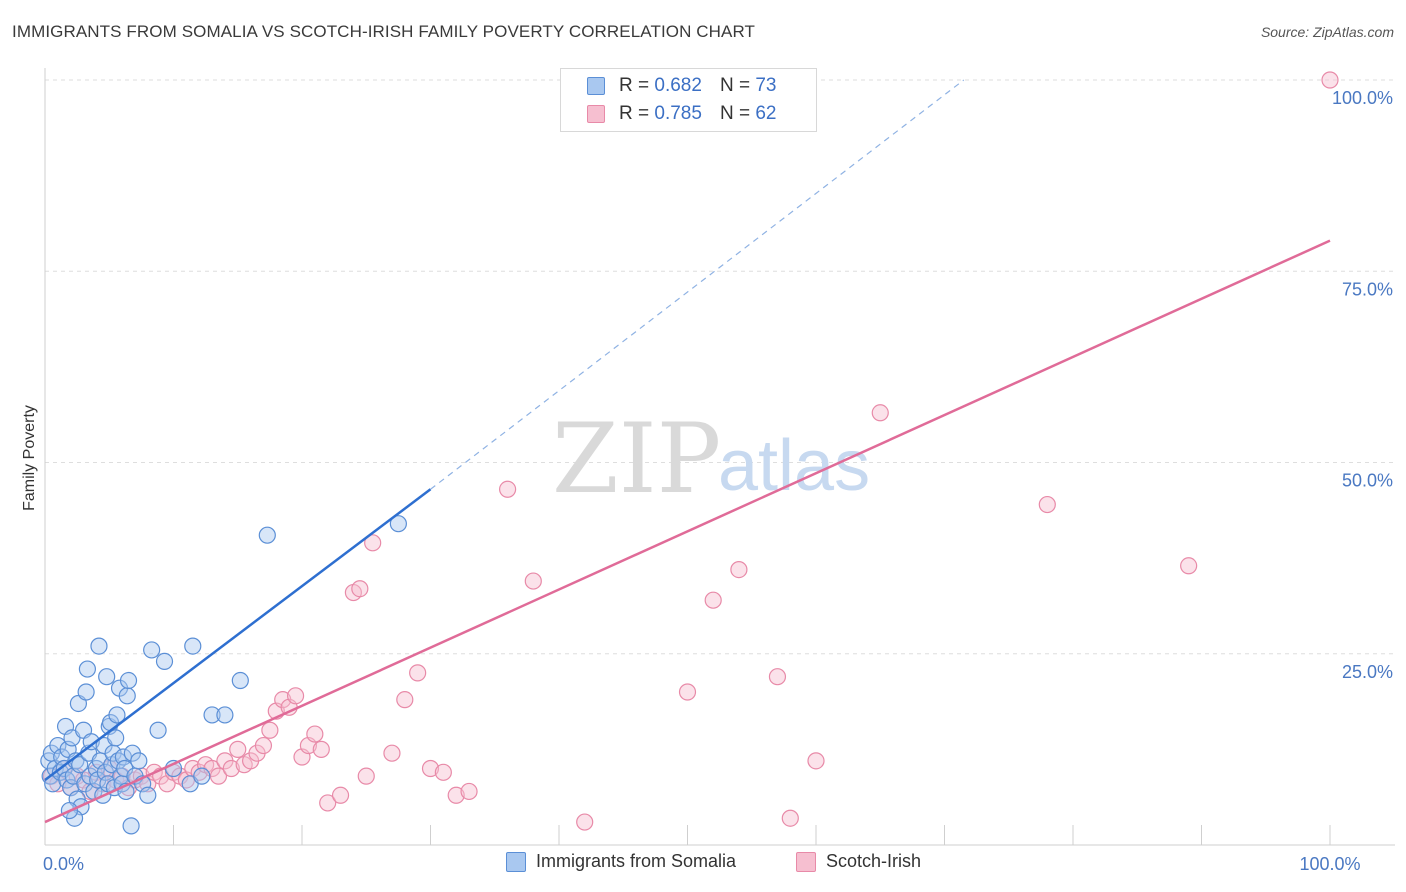  Describe the element at coordinates (1367, 289) in the screenshot. I see `y-tick-label-2: 75.0%` at that location.